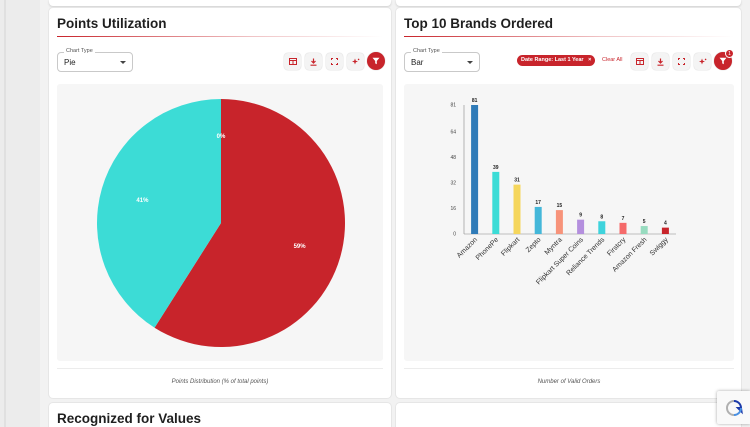  Describe the element at coordinates (552, 60) in the screenshot. I see `date-range-chip-label: Date Range: Last 1 Year` at that location.